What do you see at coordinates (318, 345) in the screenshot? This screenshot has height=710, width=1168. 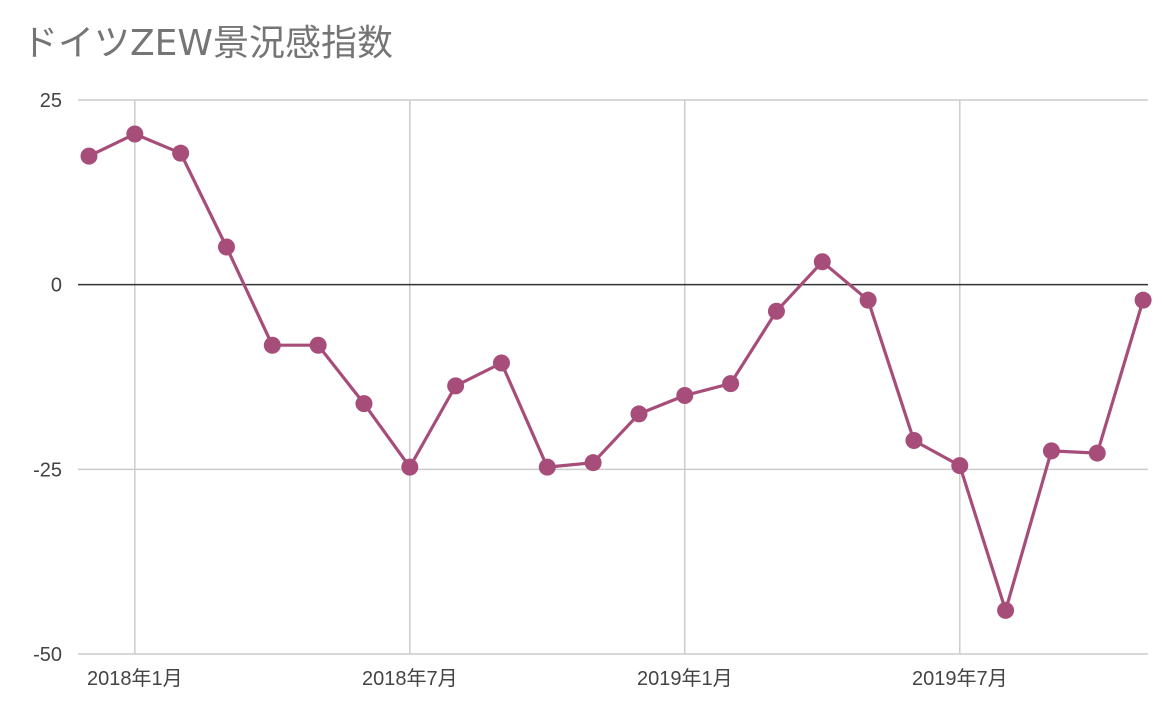 I see `data-point: 2018年5月: -8.2` at bounding box center [318, 345].